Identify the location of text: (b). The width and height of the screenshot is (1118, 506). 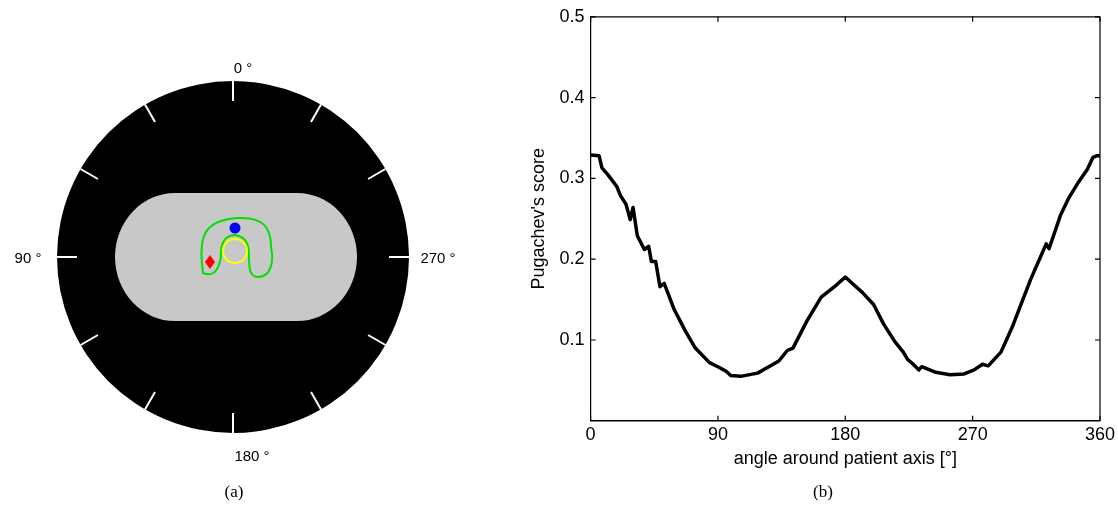
(823, 492).